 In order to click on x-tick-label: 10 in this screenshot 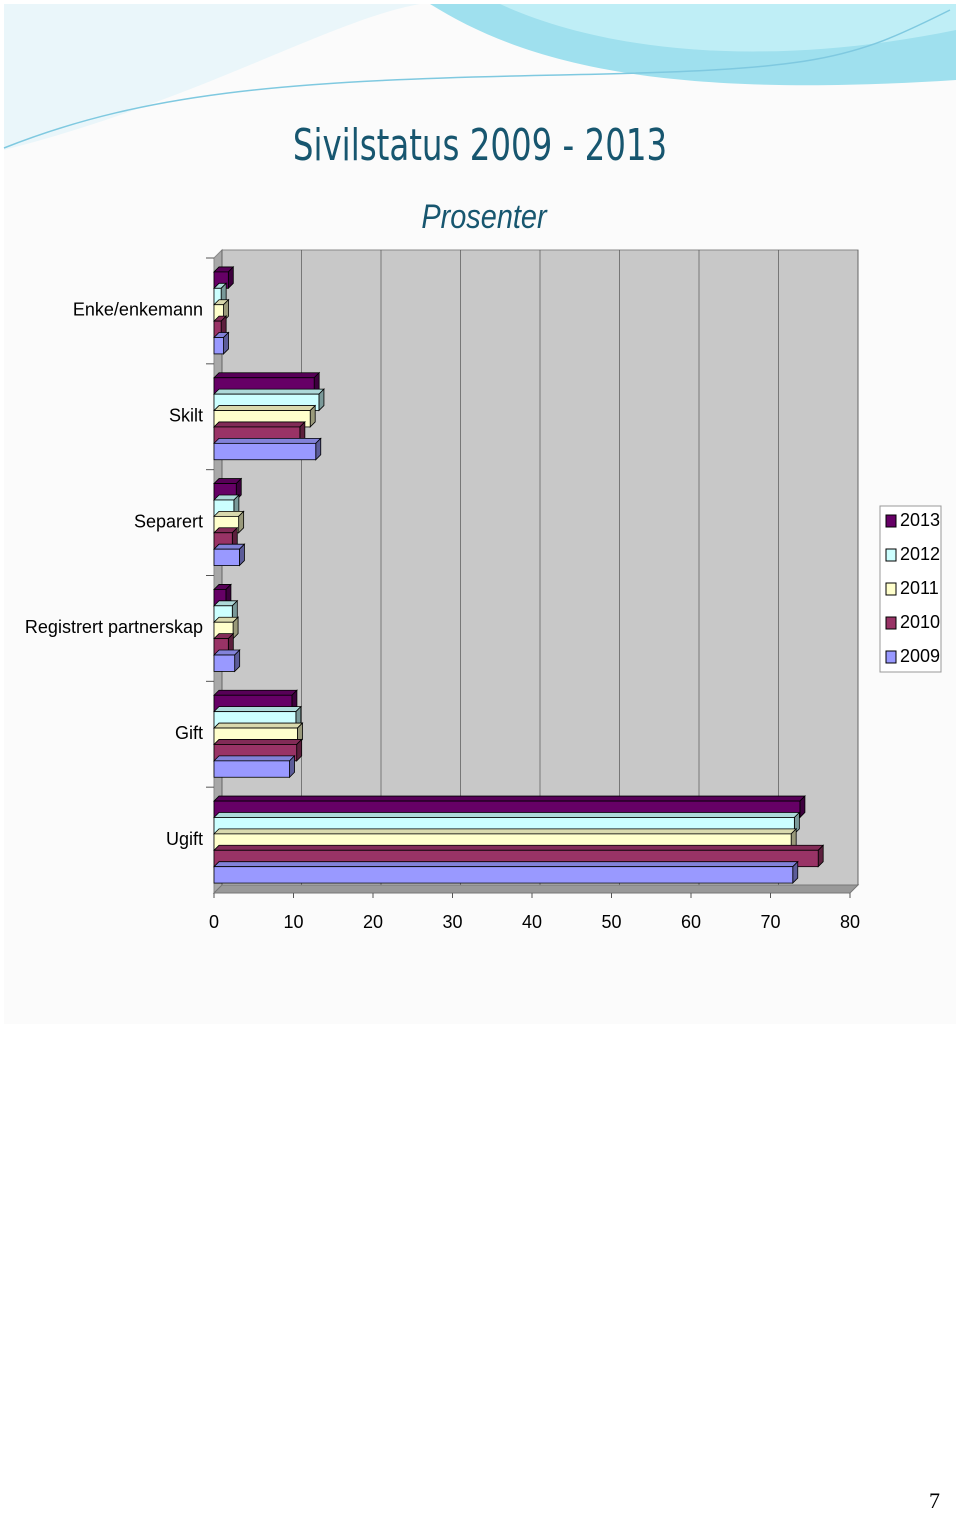, I will do `click(293, 922)`.